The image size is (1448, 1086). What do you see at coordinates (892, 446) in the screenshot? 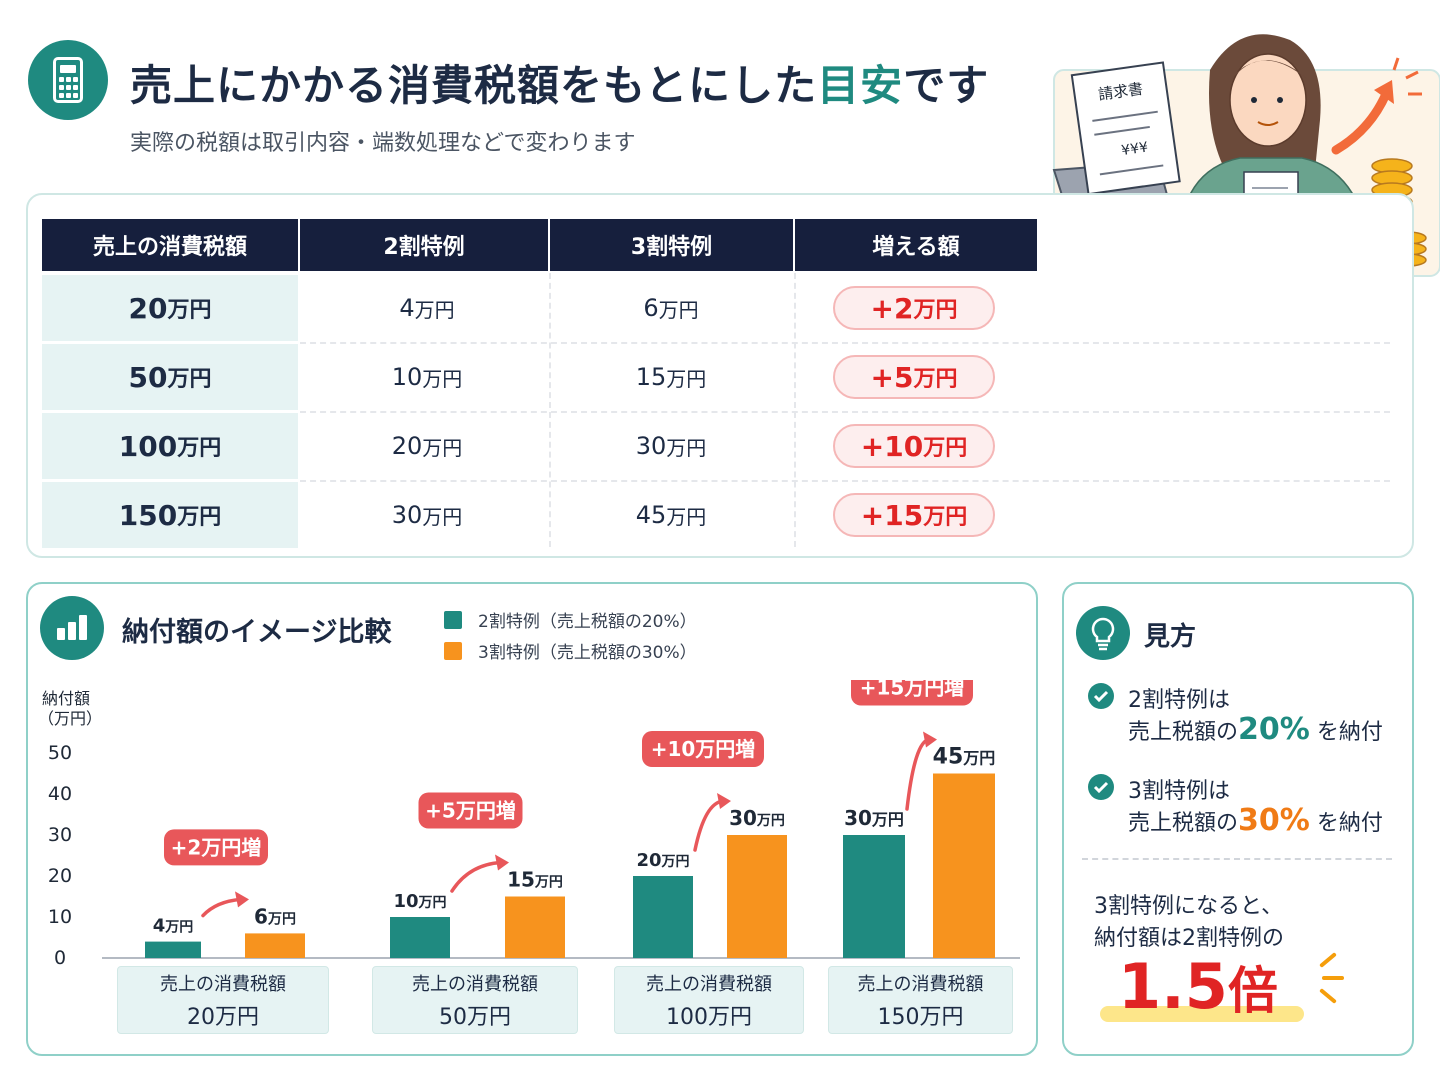
I see `increase-value: +10` at bounding box center [892, 446].